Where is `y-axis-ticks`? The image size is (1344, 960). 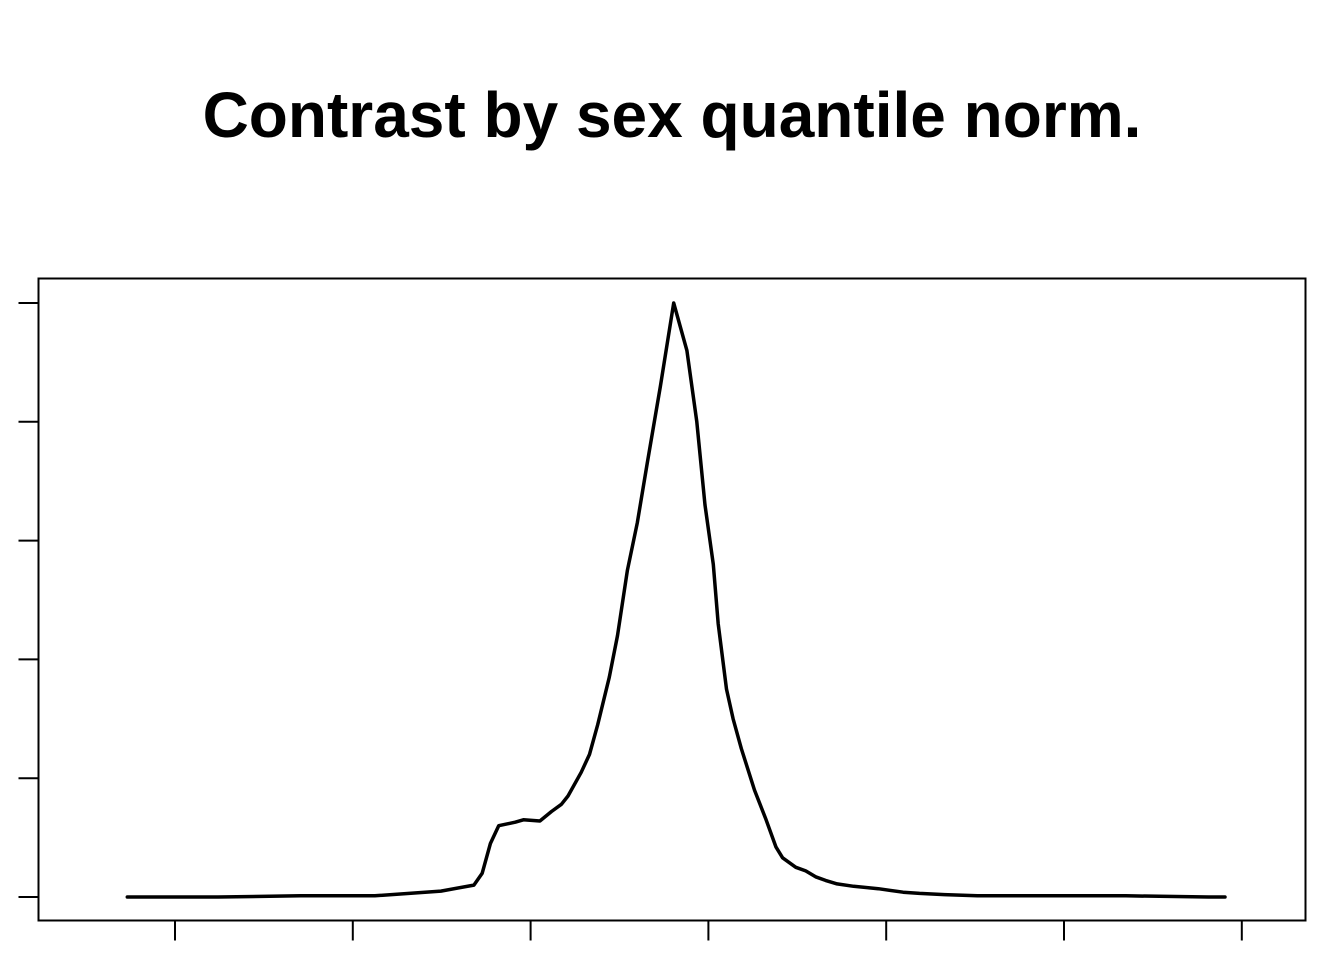
y-axis-ticks is located at coordinates (28, 600).